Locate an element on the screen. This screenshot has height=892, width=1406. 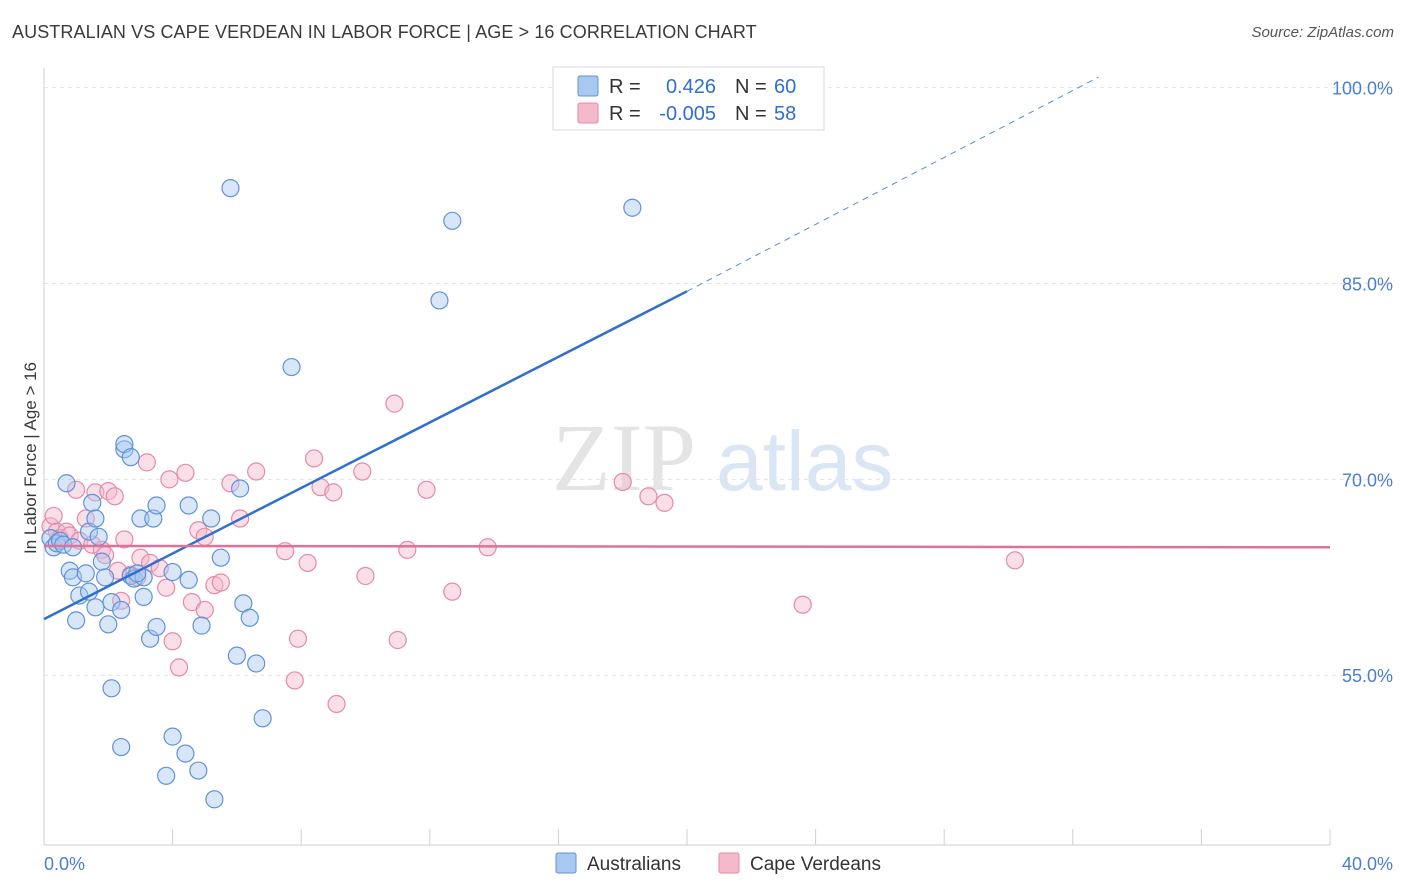
bottom-swatch-australians is located at coordinates (566, 863).